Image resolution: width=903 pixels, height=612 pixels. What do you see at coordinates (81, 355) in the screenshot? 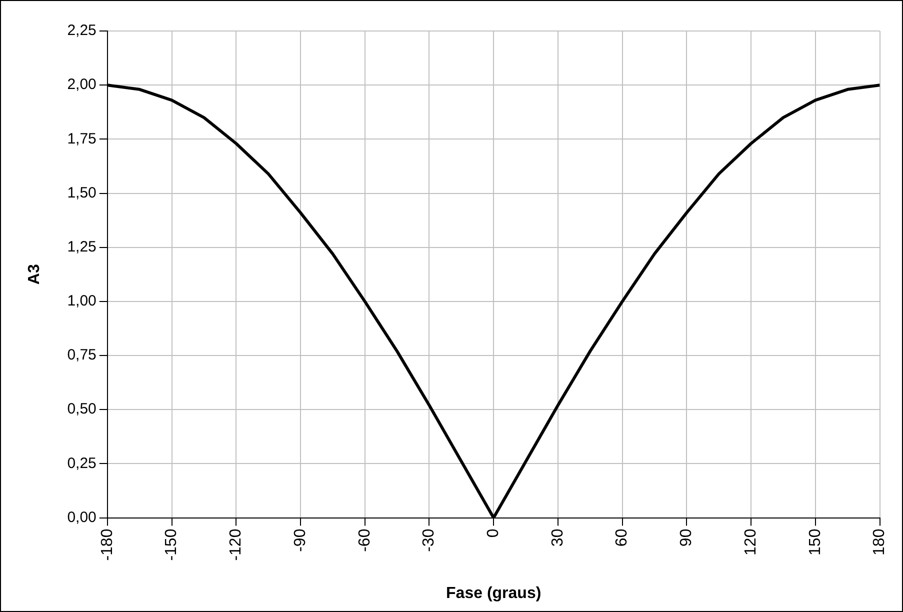
I see `y-tick-label: 0,75` at bounding box center [81, 355].